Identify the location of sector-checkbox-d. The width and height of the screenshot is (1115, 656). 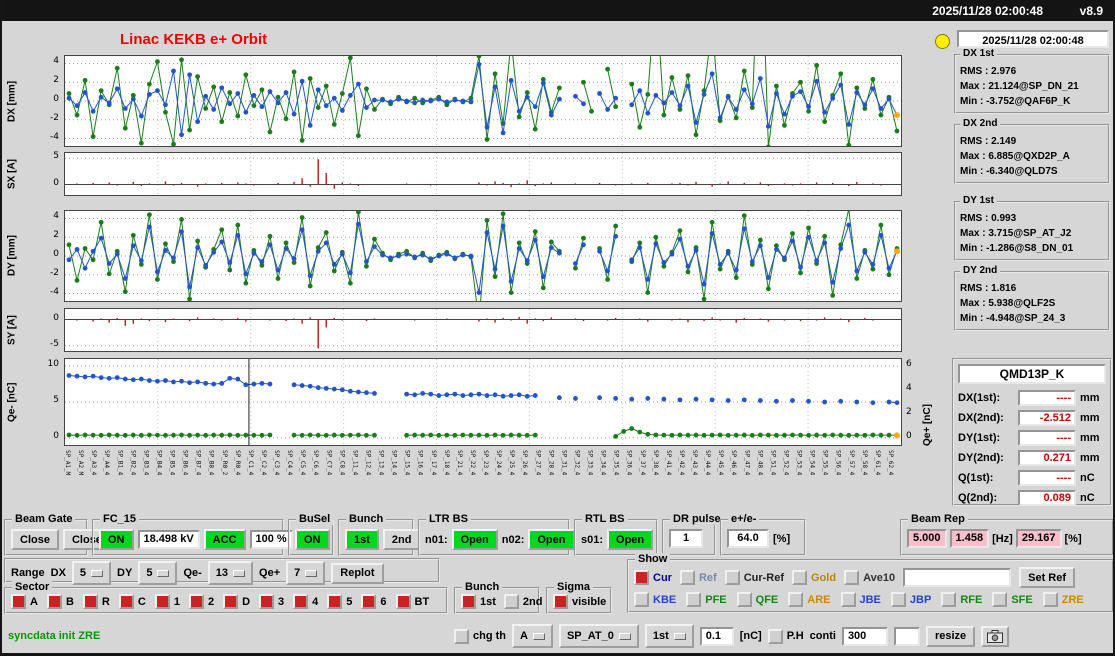
(231, 601).